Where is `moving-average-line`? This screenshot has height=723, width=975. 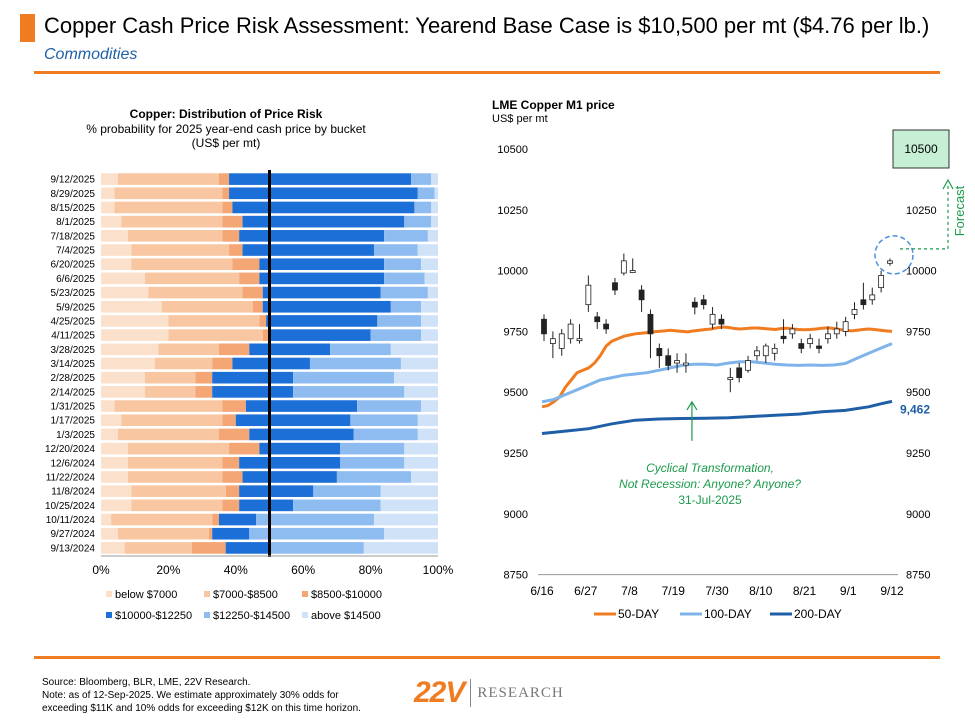 moving-average-line is located at coordinates (717, 367).